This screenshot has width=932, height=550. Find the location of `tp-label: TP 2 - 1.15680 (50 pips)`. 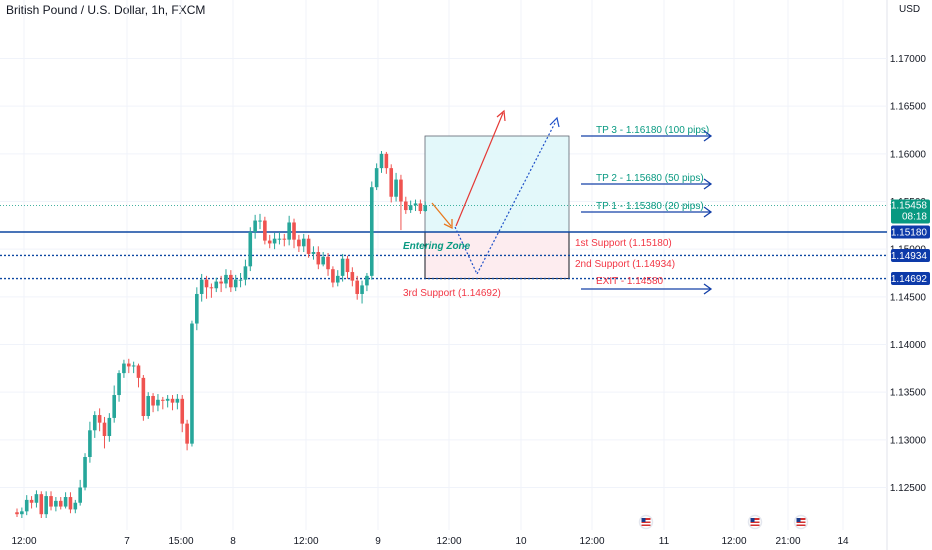

tp-label: TP 2 - 1.15680 (50 pips) is located at coordinates (650, 178).